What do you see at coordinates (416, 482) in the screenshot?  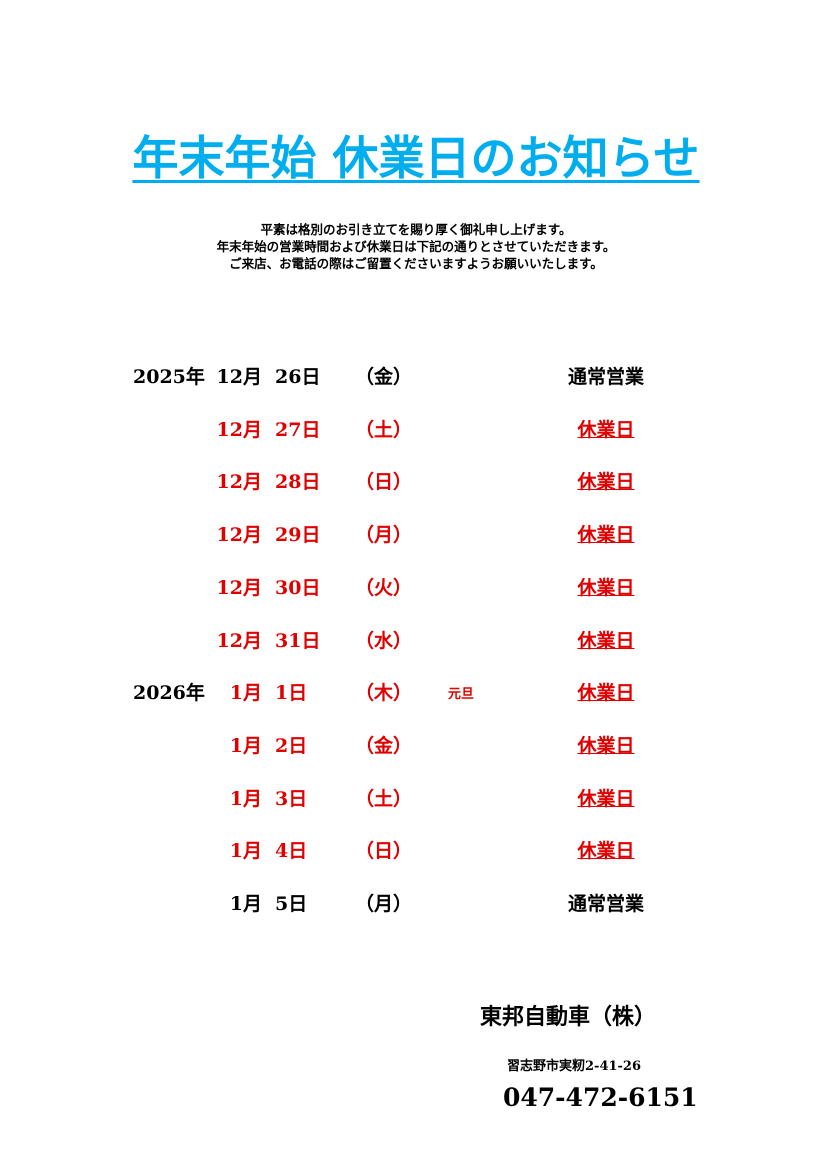 I see `schedule-row: 12月 28日 （日） 休業日` at bounding box center [416, 482].